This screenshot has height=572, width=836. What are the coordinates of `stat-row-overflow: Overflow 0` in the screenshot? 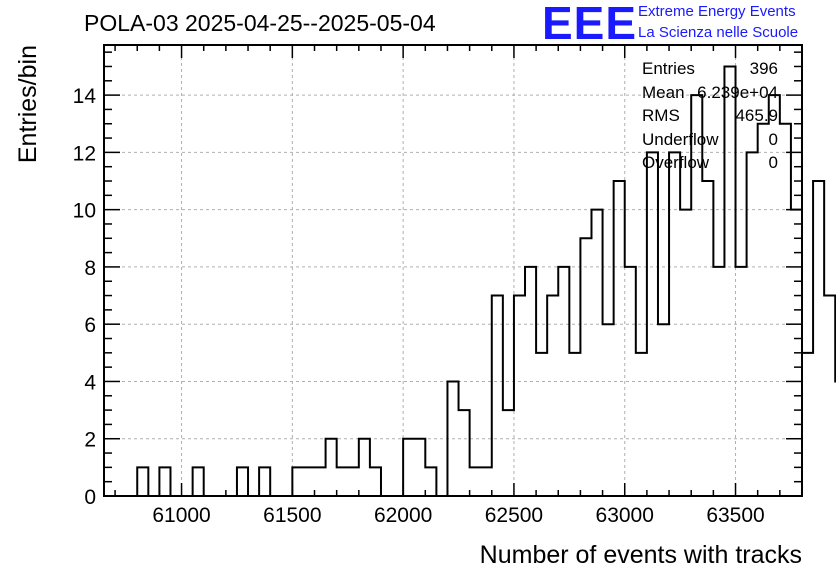 It's located at (710, 165).